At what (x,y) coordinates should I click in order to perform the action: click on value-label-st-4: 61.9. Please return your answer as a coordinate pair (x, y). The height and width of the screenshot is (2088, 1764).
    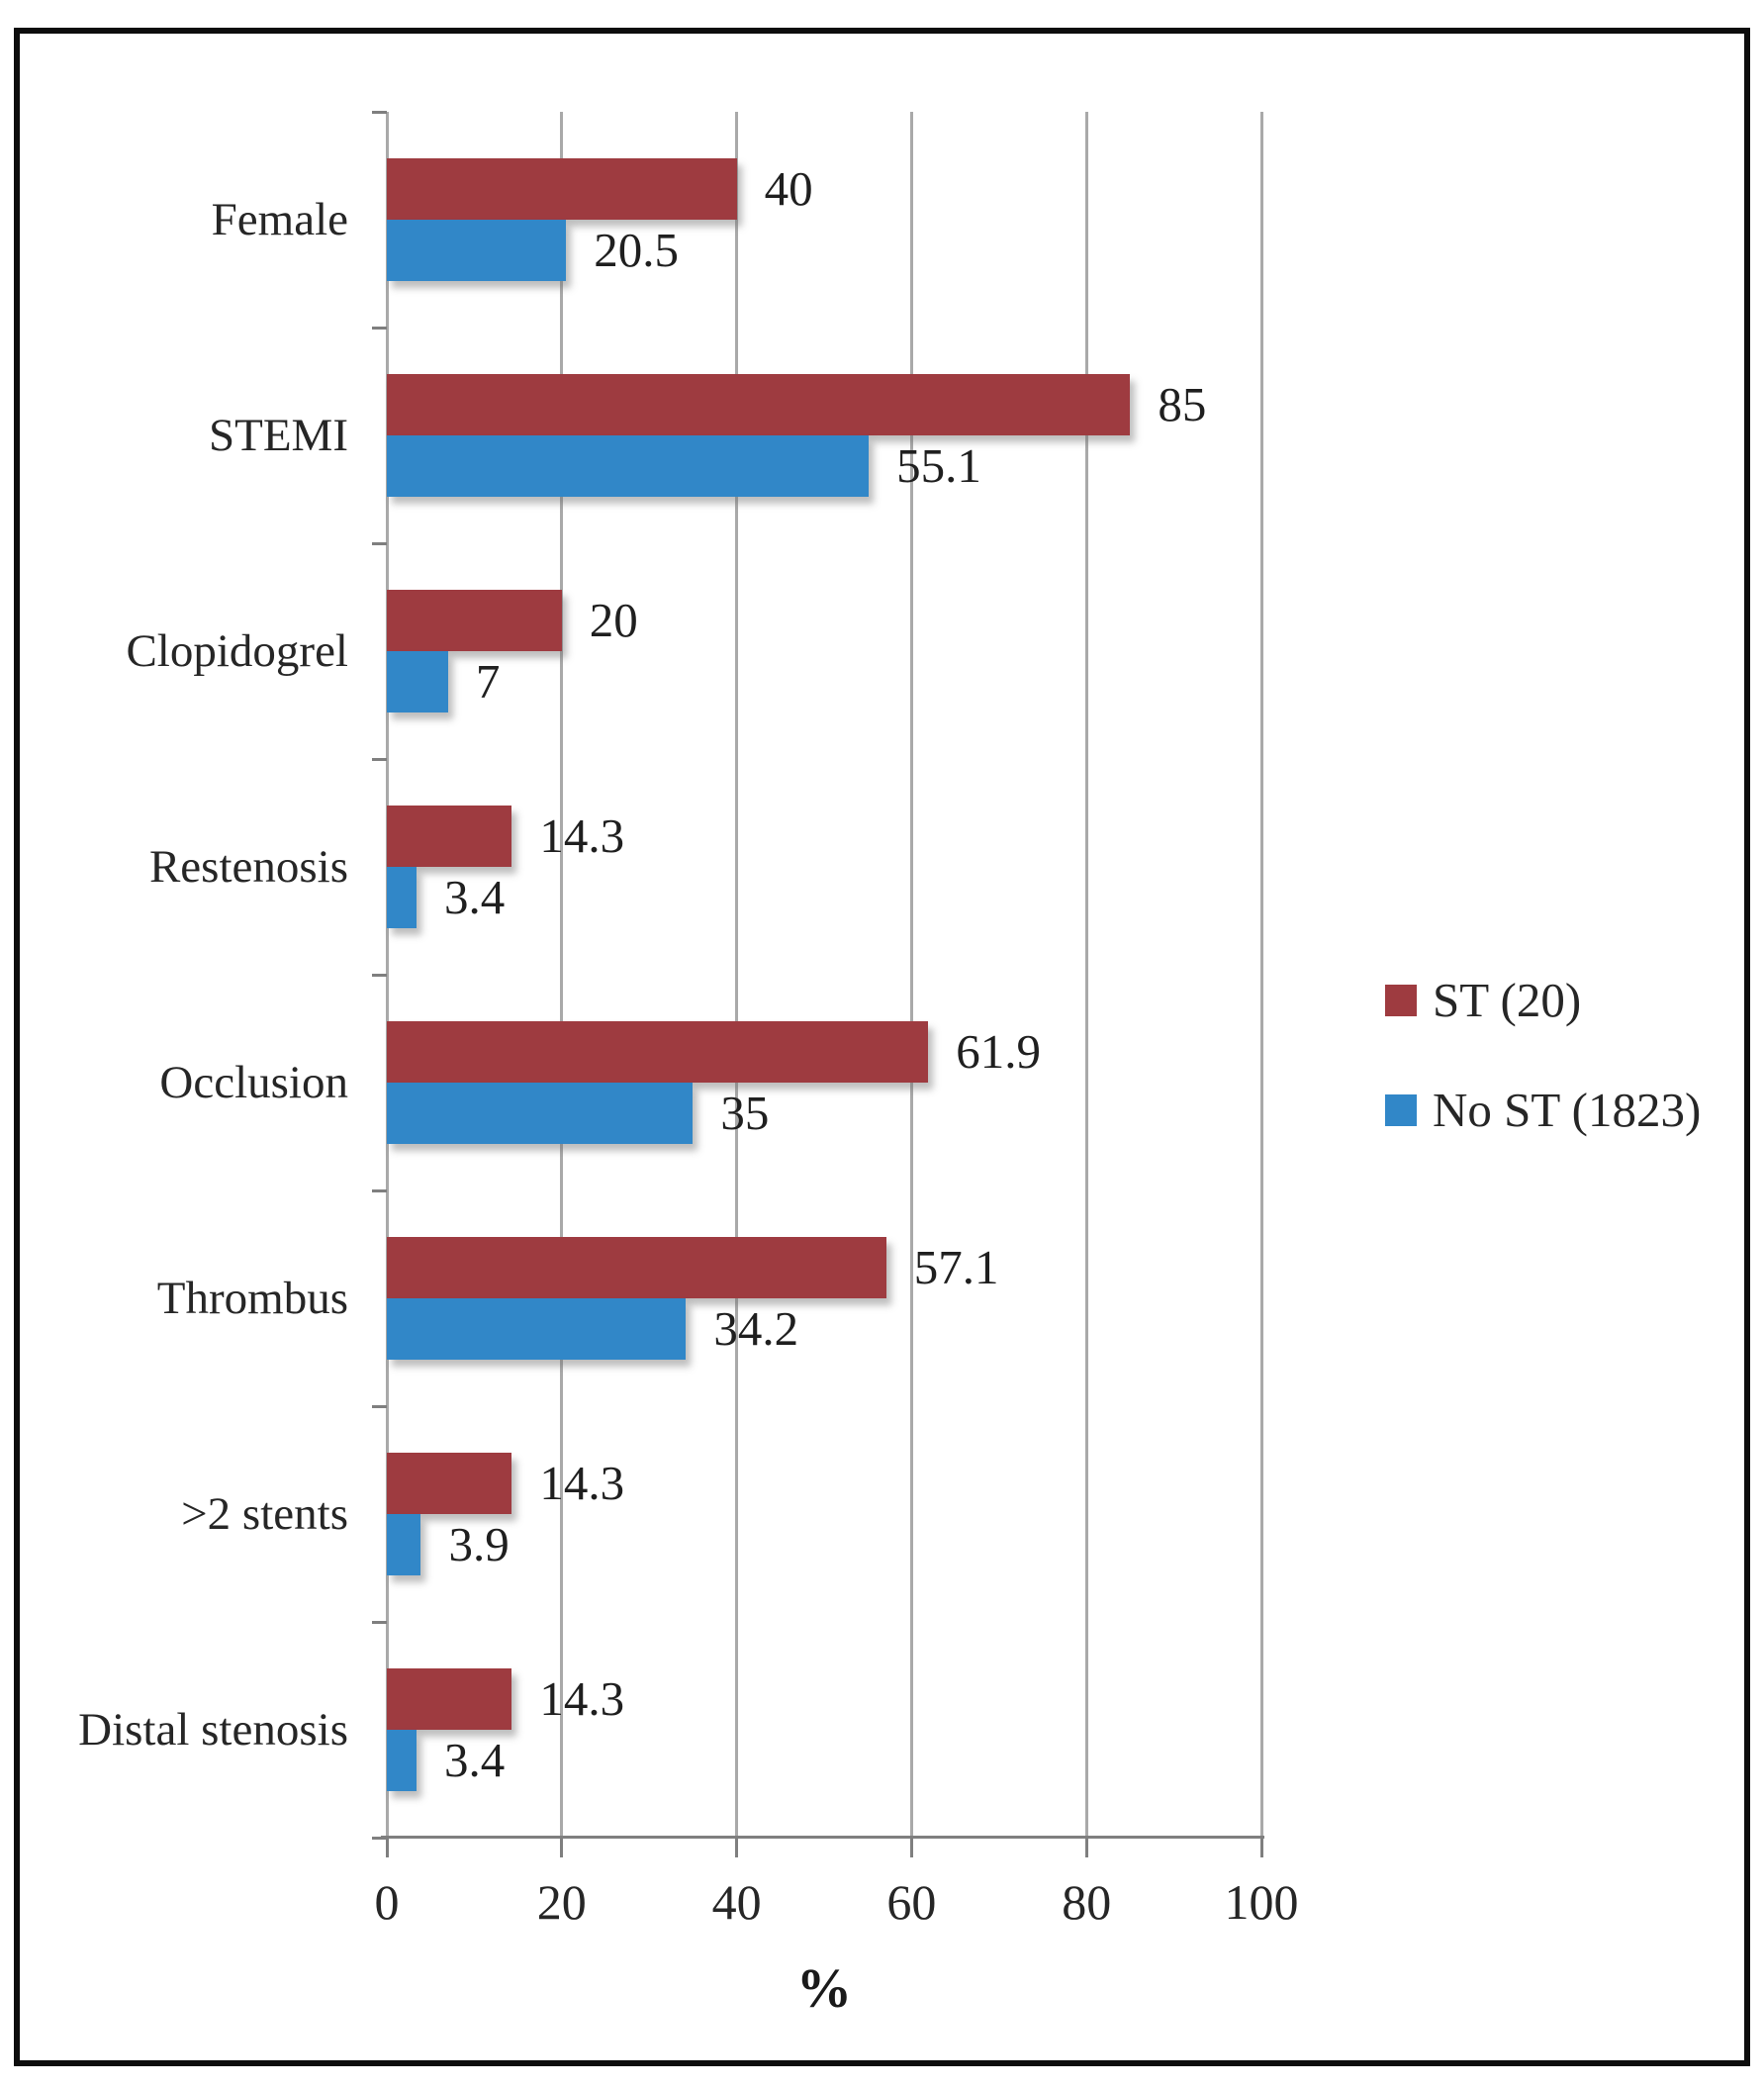
    Looking at the image, I should click on (998, 1051).